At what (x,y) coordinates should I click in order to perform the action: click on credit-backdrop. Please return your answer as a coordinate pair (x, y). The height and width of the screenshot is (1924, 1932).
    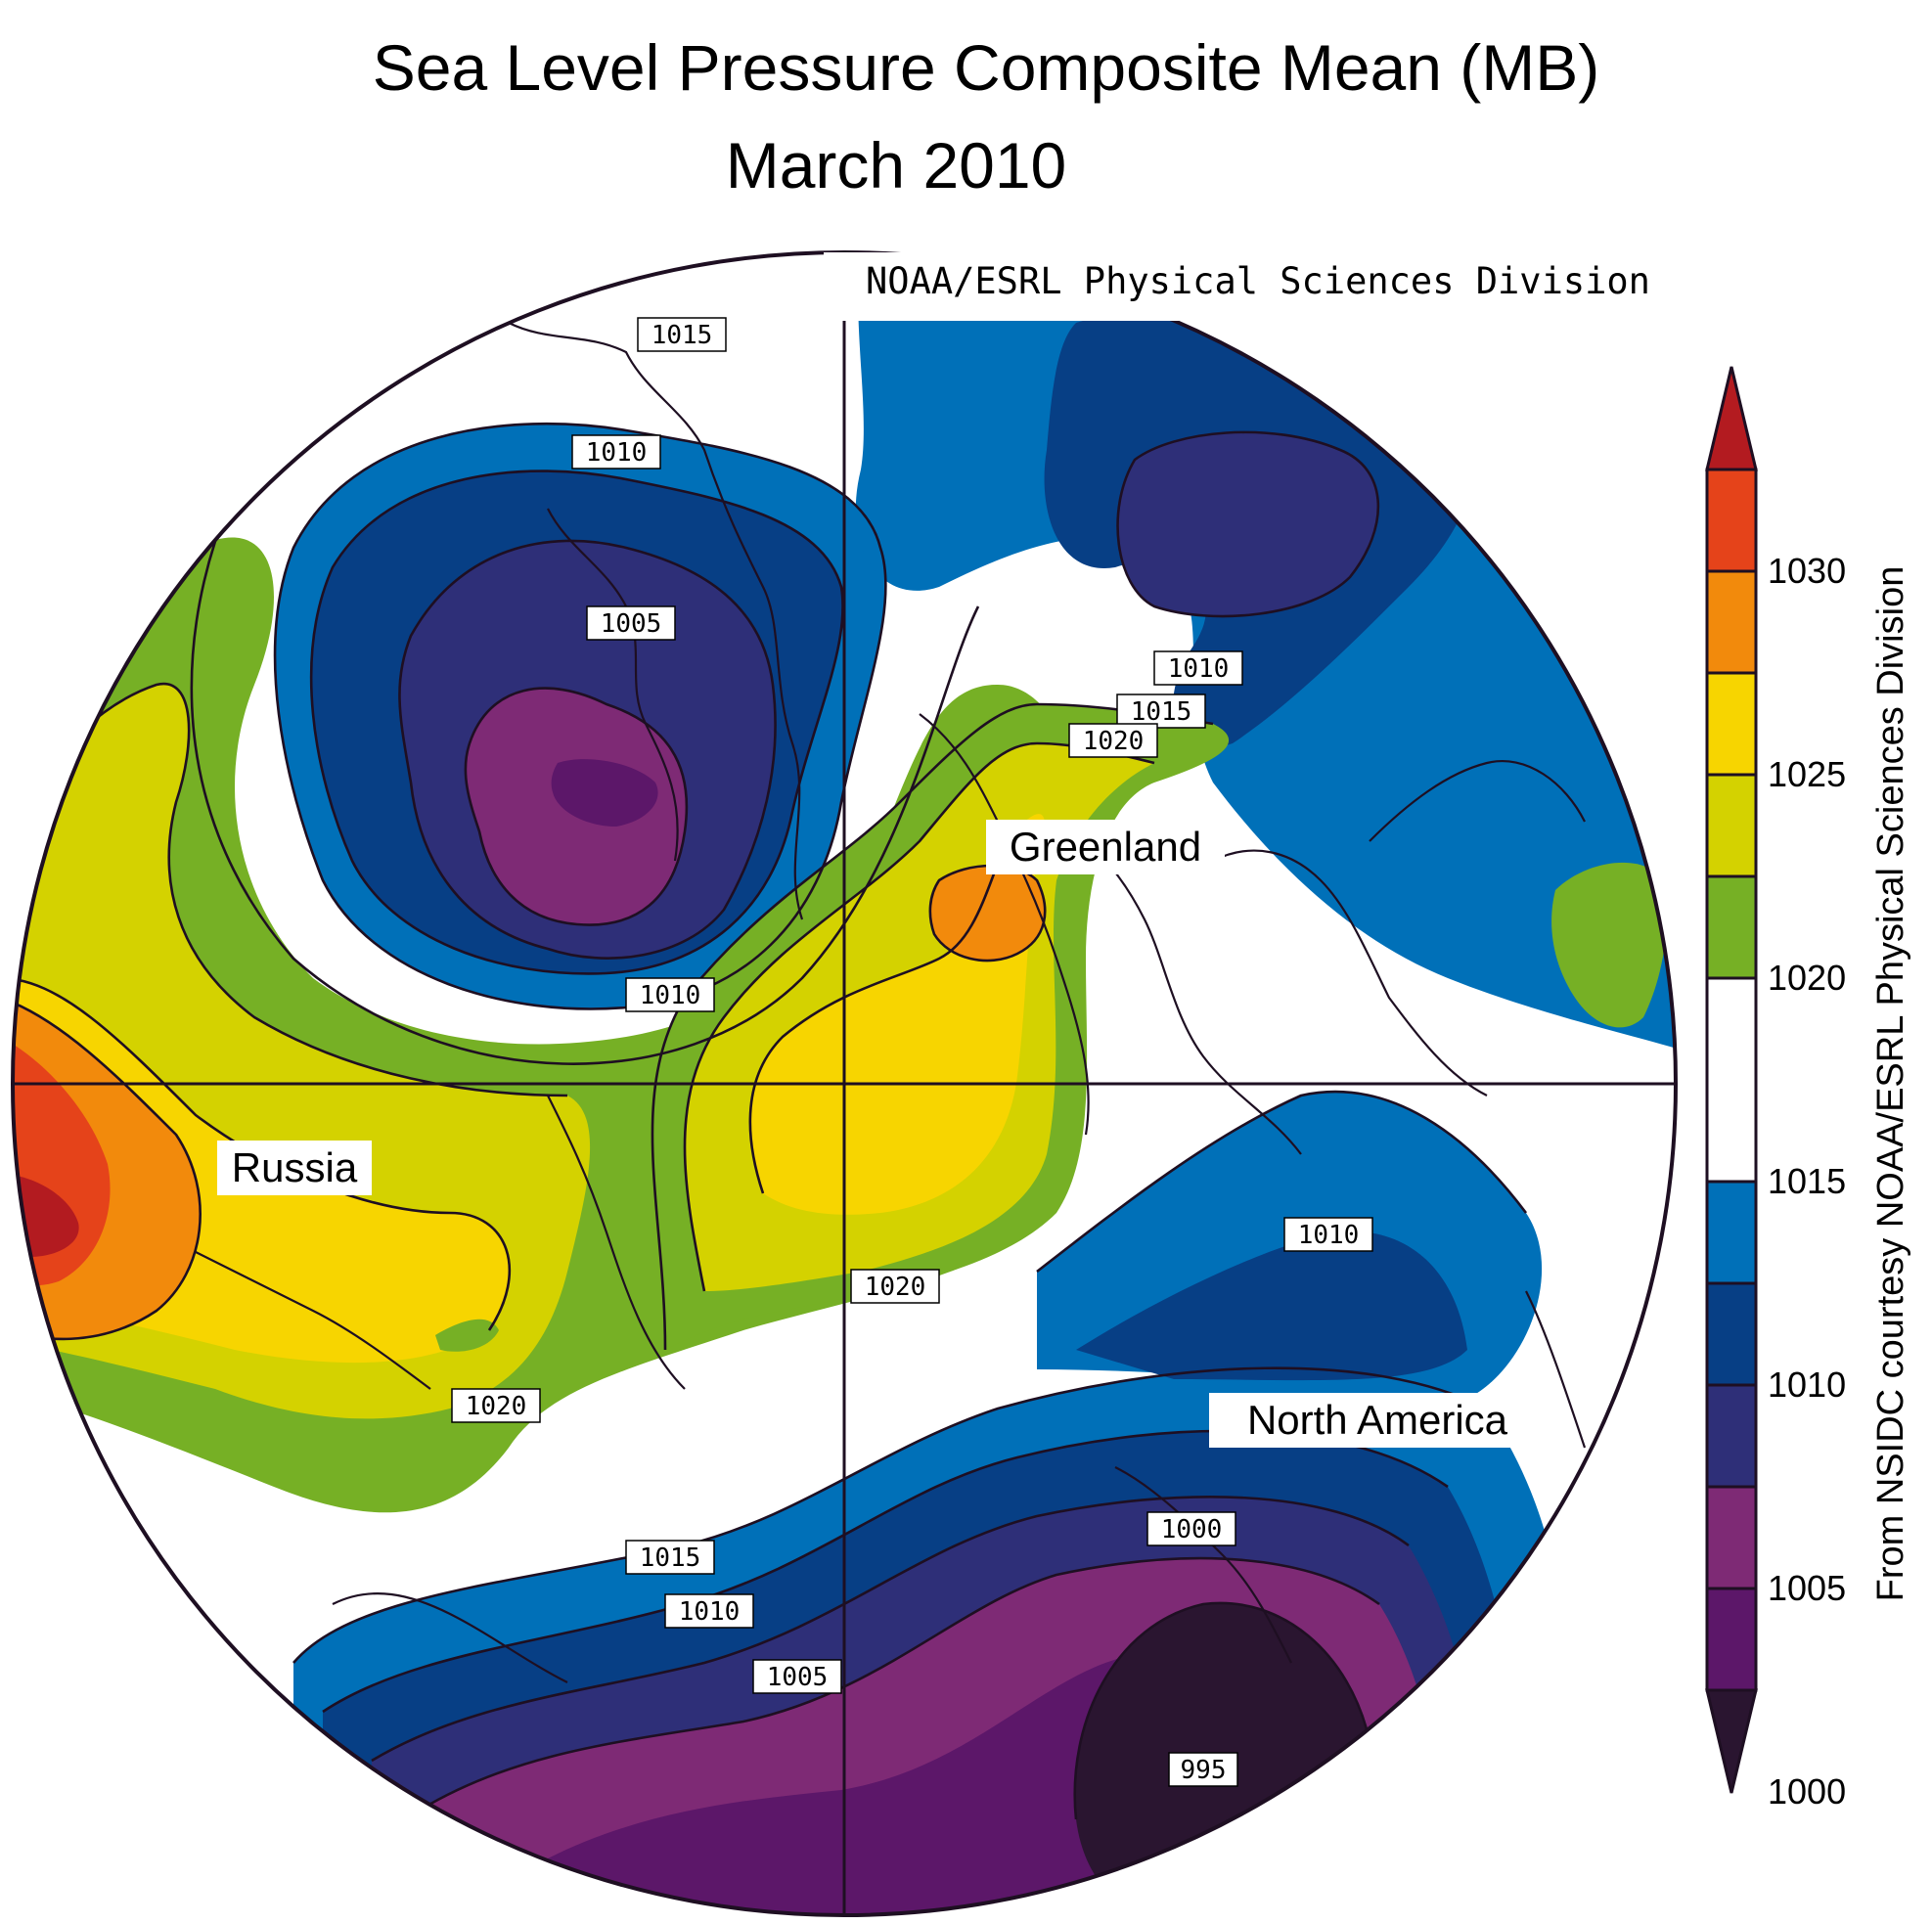
    Looking at the image, I should click on (1254, 287).